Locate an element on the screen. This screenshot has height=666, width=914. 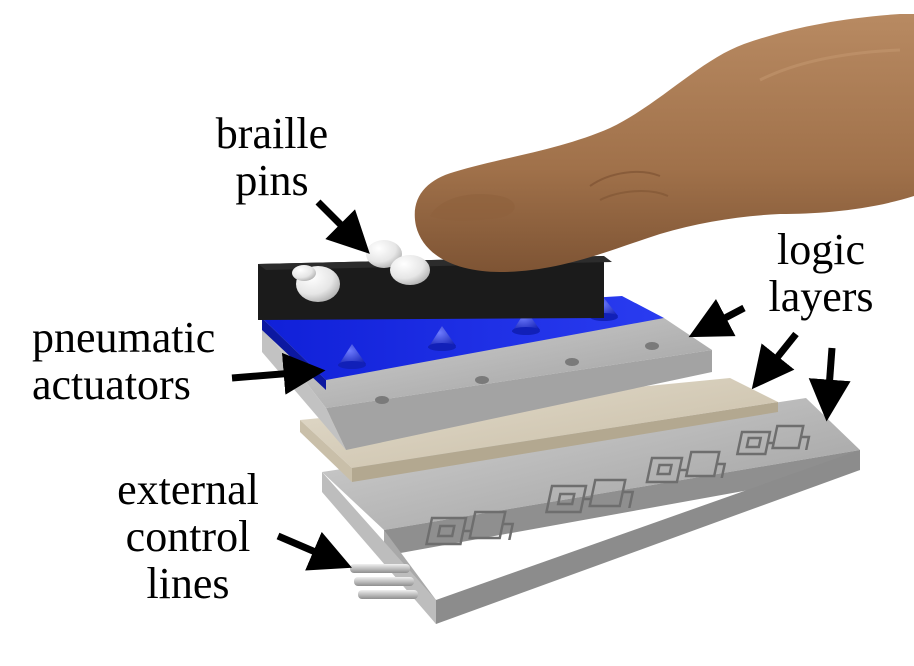
circuit-patterns is located at coordinates (617, 485).